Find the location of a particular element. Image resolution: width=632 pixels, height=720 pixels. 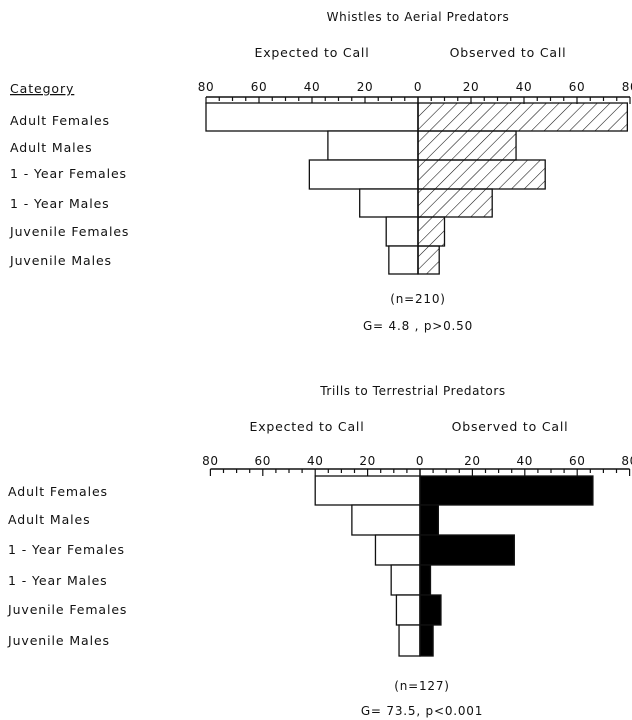

chart-2-stat-label: G= 73.5, p<0.001 is located at coordinates (422, 711).